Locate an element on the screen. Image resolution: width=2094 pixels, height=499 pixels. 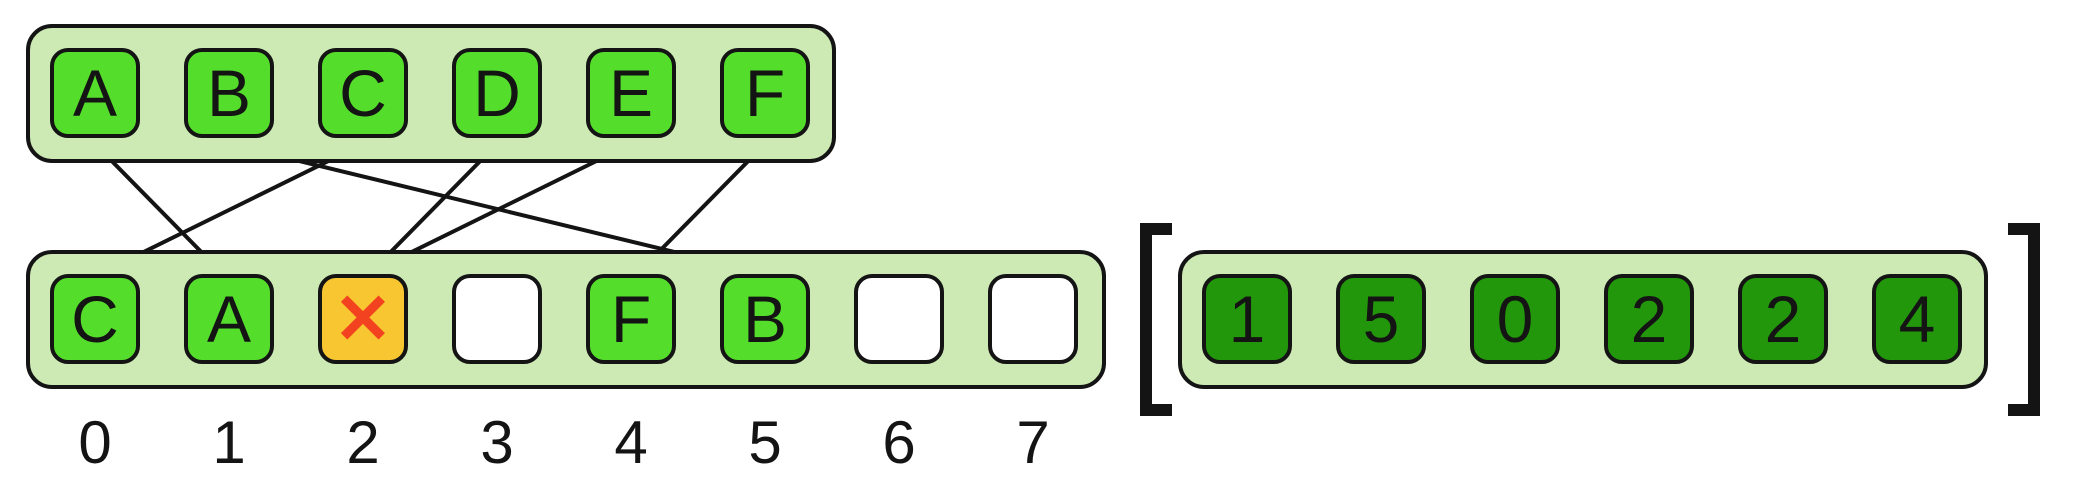
key-label: D is located at coordinates (497, 93).